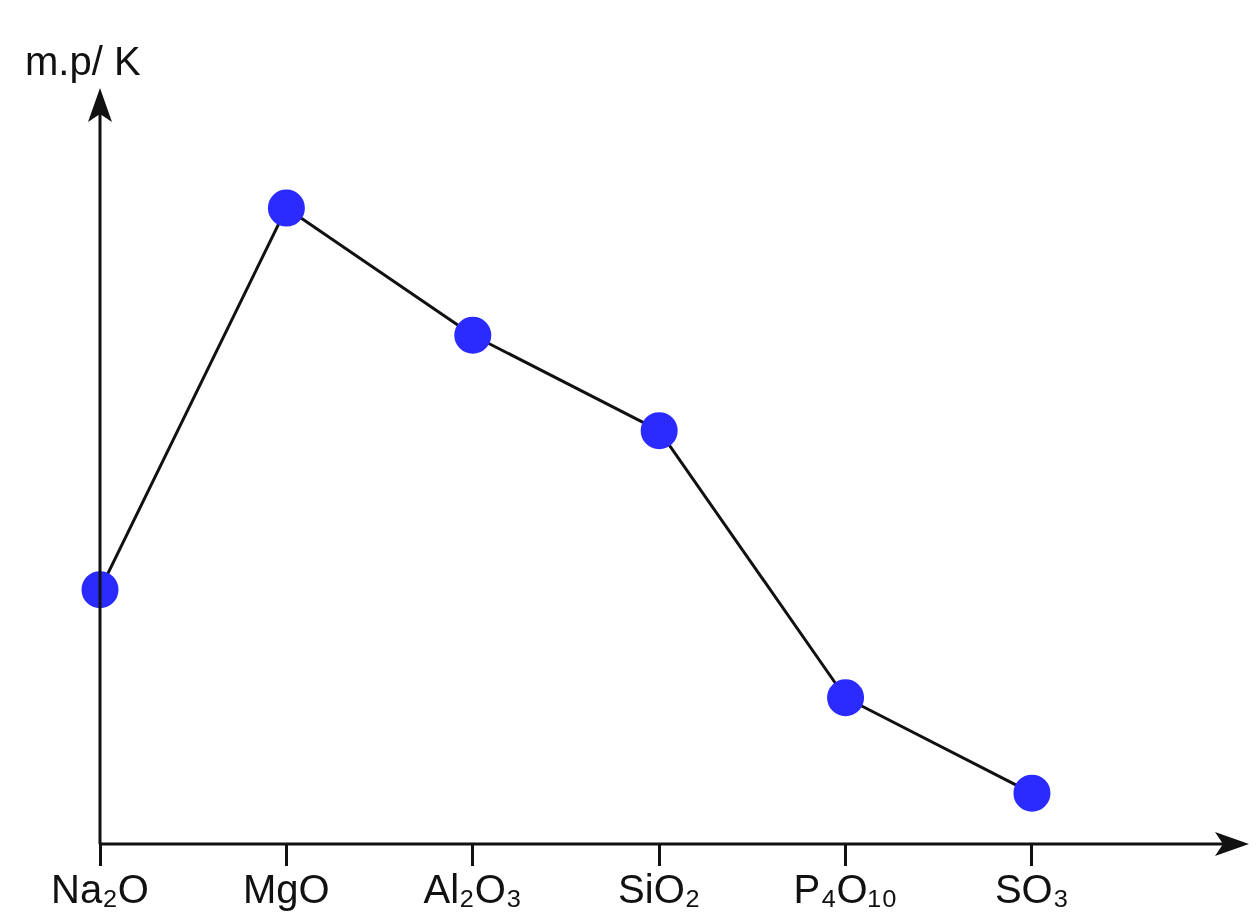 This screenshot has height=918, width=1257. Describe the element at coordinates (659, 889) in the screenshot. I see `x-tick-label: SiO₂` at that location.